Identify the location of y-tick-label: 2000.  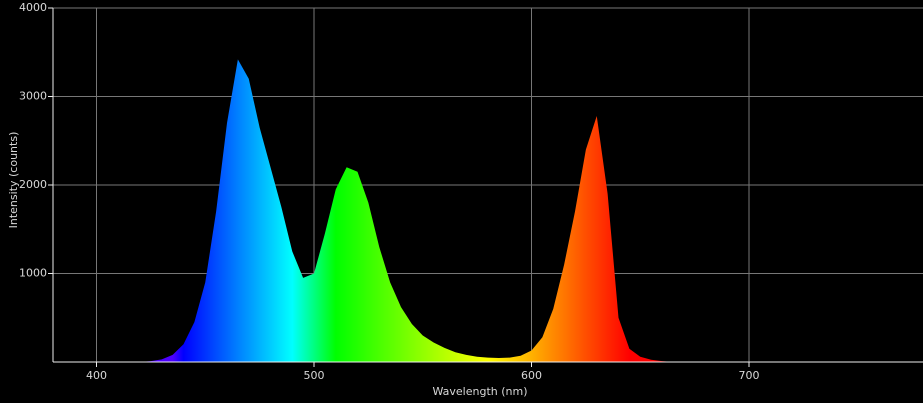
(33, 184).